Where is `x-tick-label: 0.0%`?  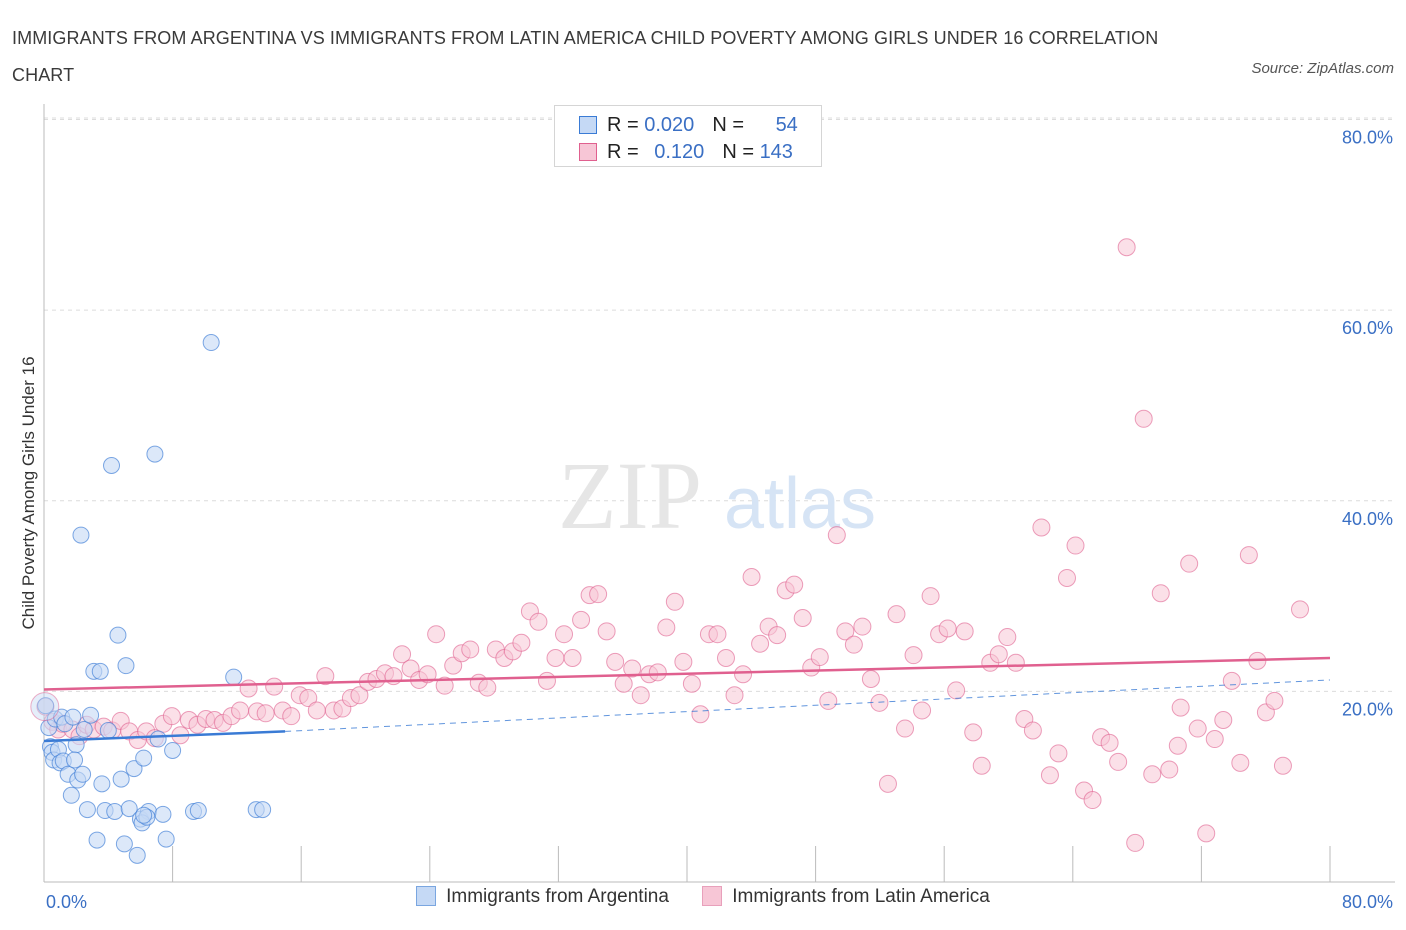 x-tick-label: 0.0% is located at coordinates (66, 902).